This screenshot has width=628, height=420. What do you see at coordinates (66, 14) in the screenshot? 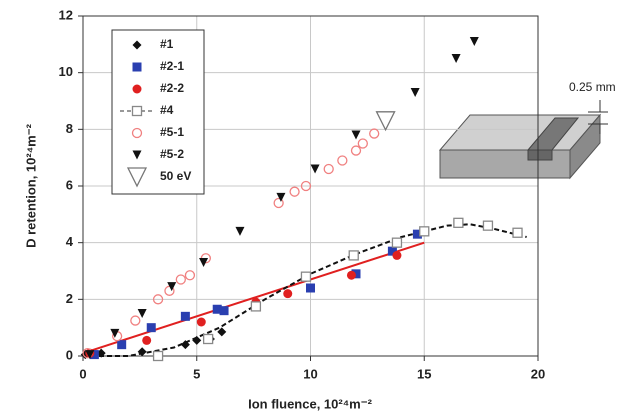
I see `y-tick-label: 12` at bounding box center [66, 14].